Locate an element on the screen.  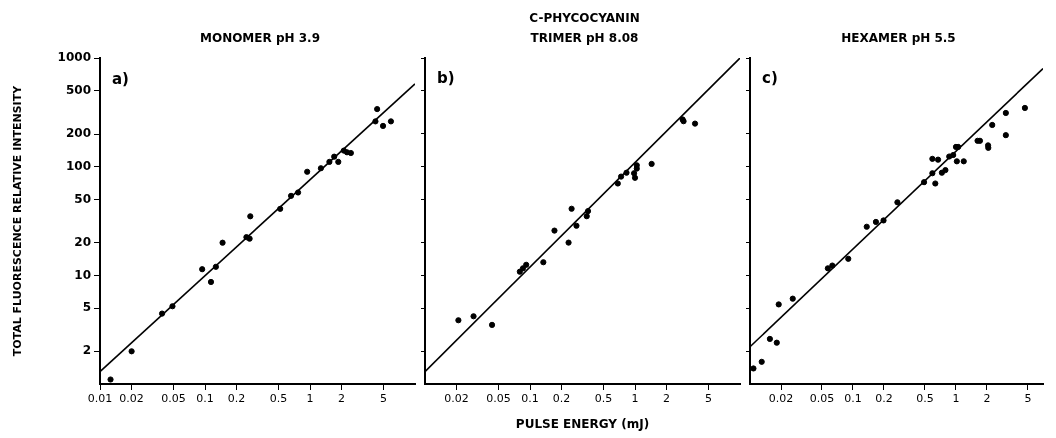
y-tick-label: 500 is located at coordinates (78, 90).